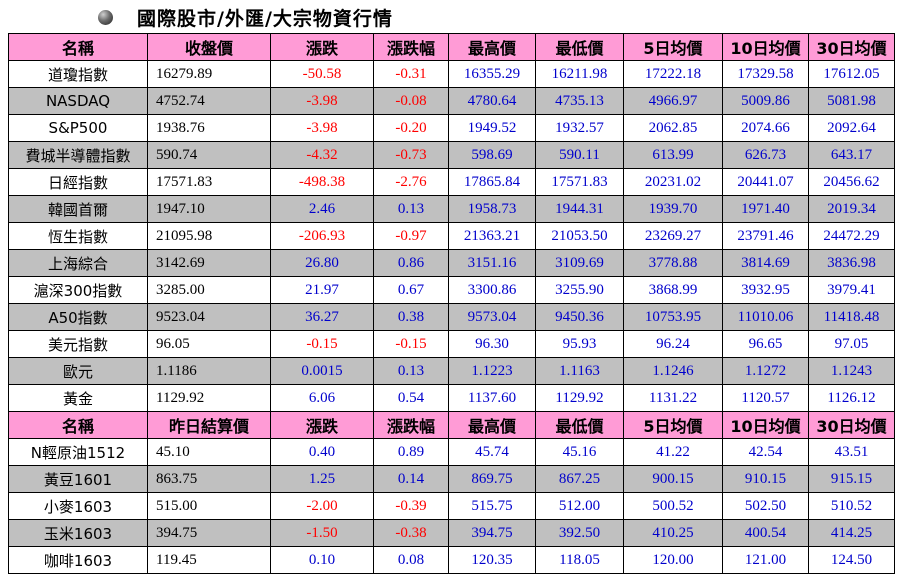 This screenshot has height=586, width=899. What do you see at coordinates (411, 263) in the screenshot?
I see `stock-cell-change-pct: 0.86` at bounding box center [411, 263].